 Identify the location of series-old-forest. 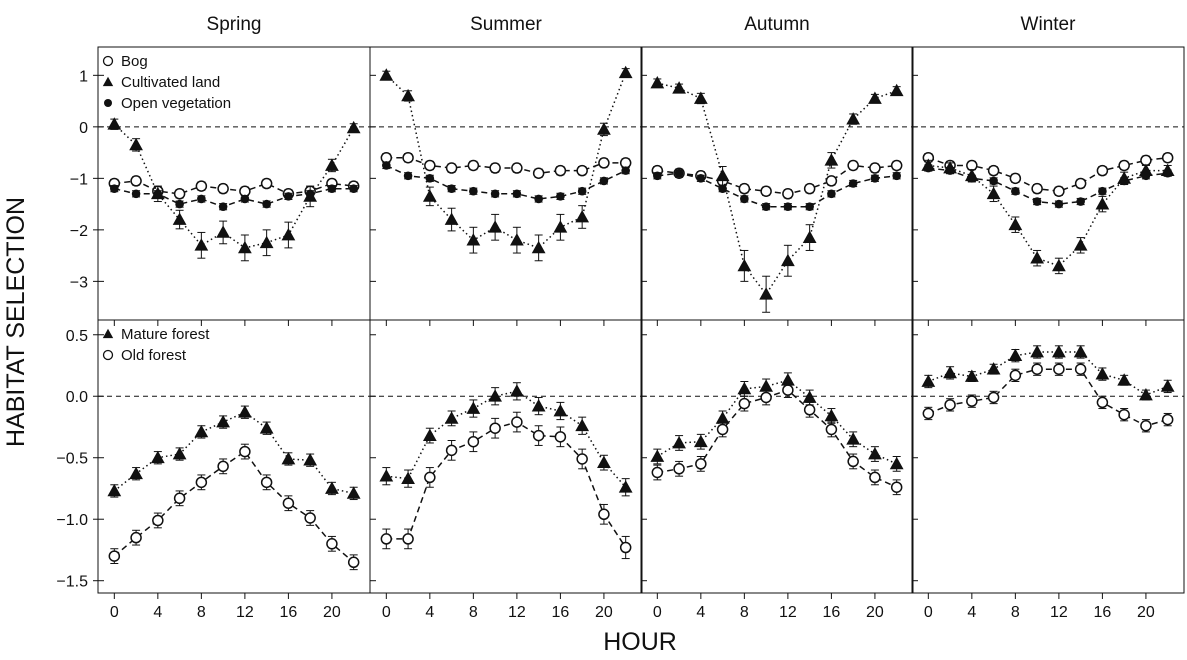
(1048, 397).